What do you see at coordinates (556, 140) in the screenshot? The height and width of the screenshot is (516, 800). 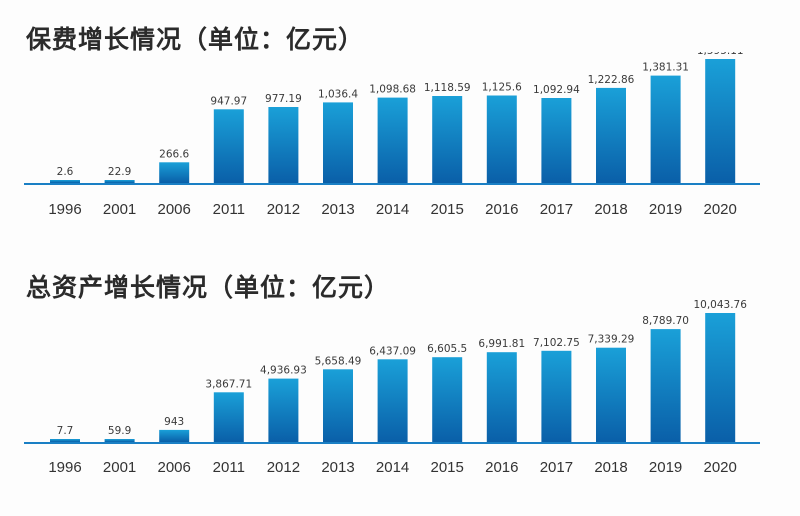 I see `premium-bar-2017` at bounding box center [556, 140].